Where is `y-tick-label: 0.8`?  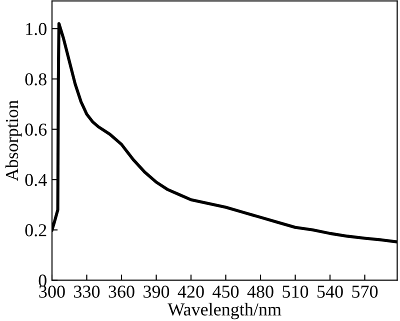
y-tick-label: 0.8 is located at coordinates (35, 79).